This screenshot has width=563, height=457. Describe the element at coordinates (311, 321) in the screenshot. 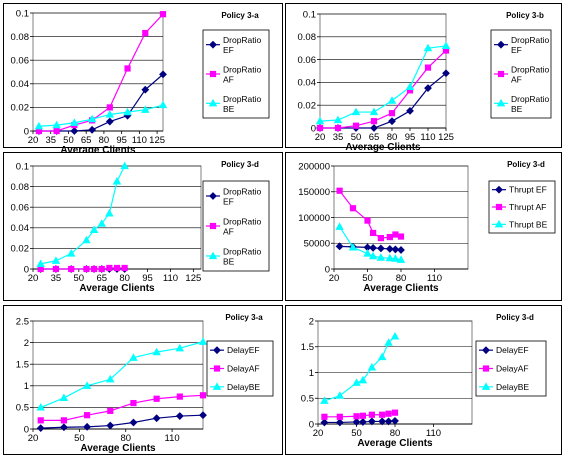

I see `y-tick-label: 2` at that location.